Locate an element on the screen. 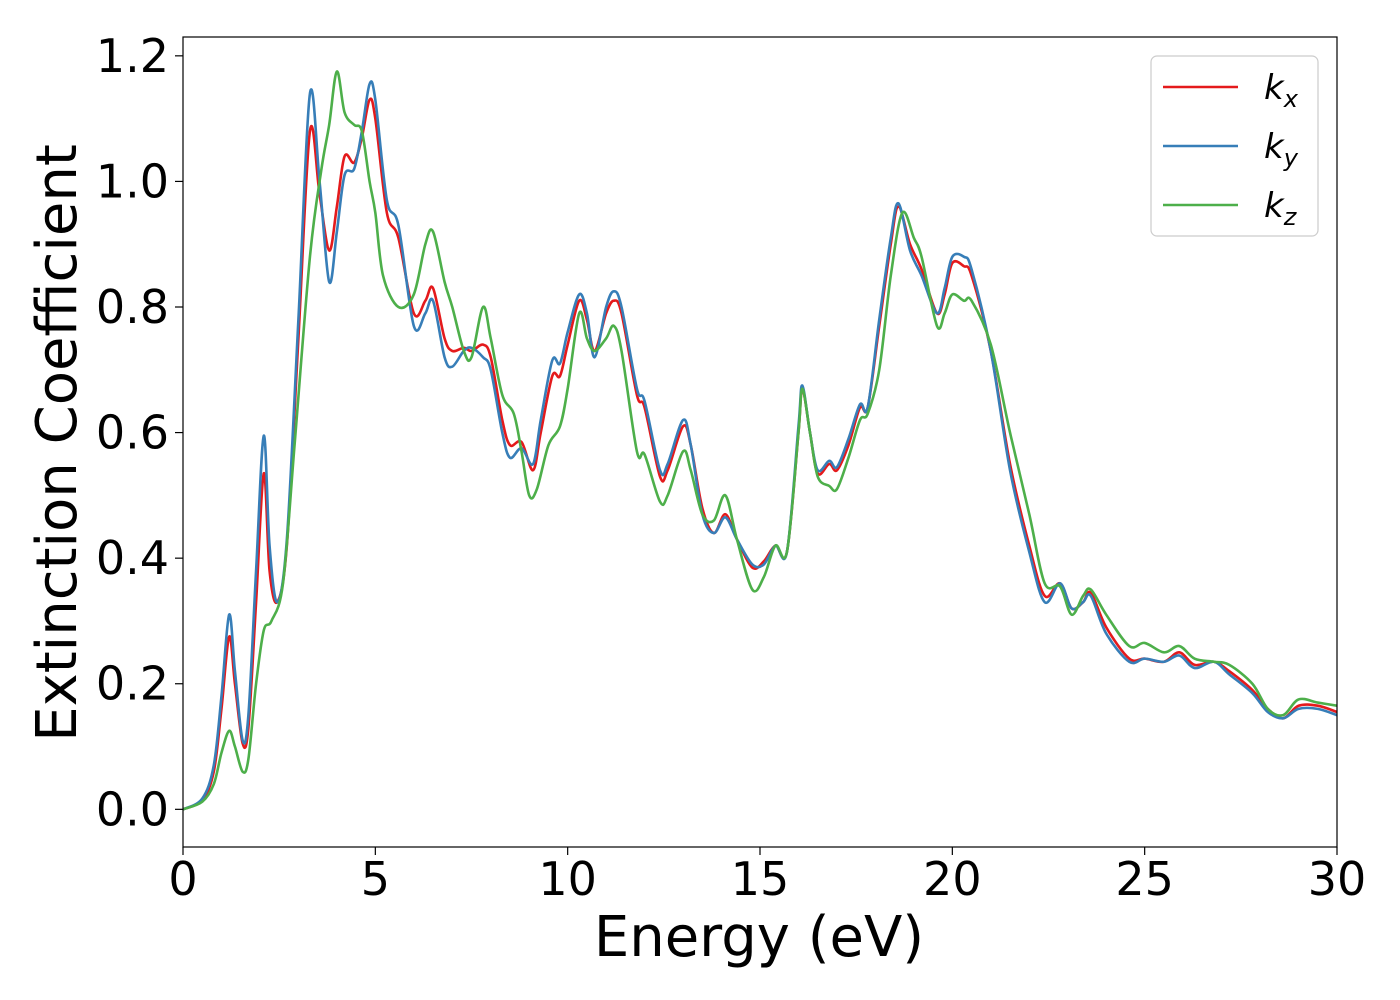  y-tick-label: 0.0 is located at coordinates (132, 809).